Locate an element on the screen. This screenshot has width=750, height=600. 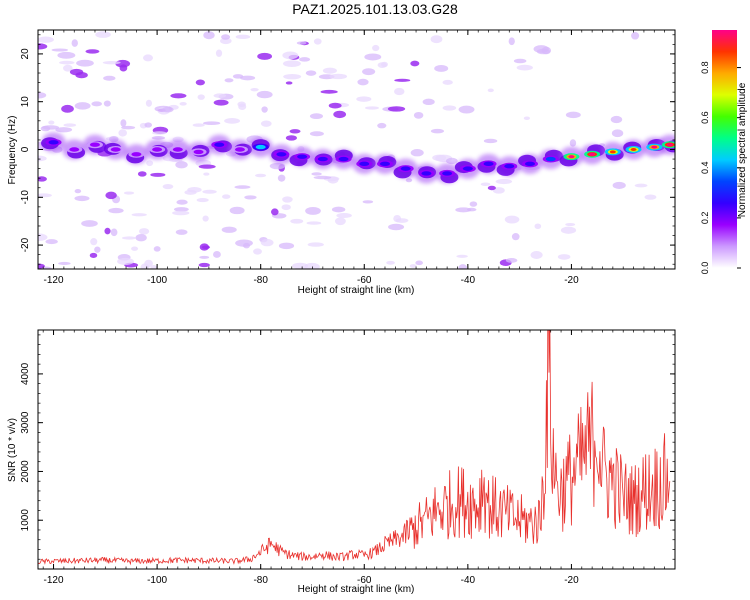
colorbar-tick-label: 0.2 is located at coordinates (705, 218).